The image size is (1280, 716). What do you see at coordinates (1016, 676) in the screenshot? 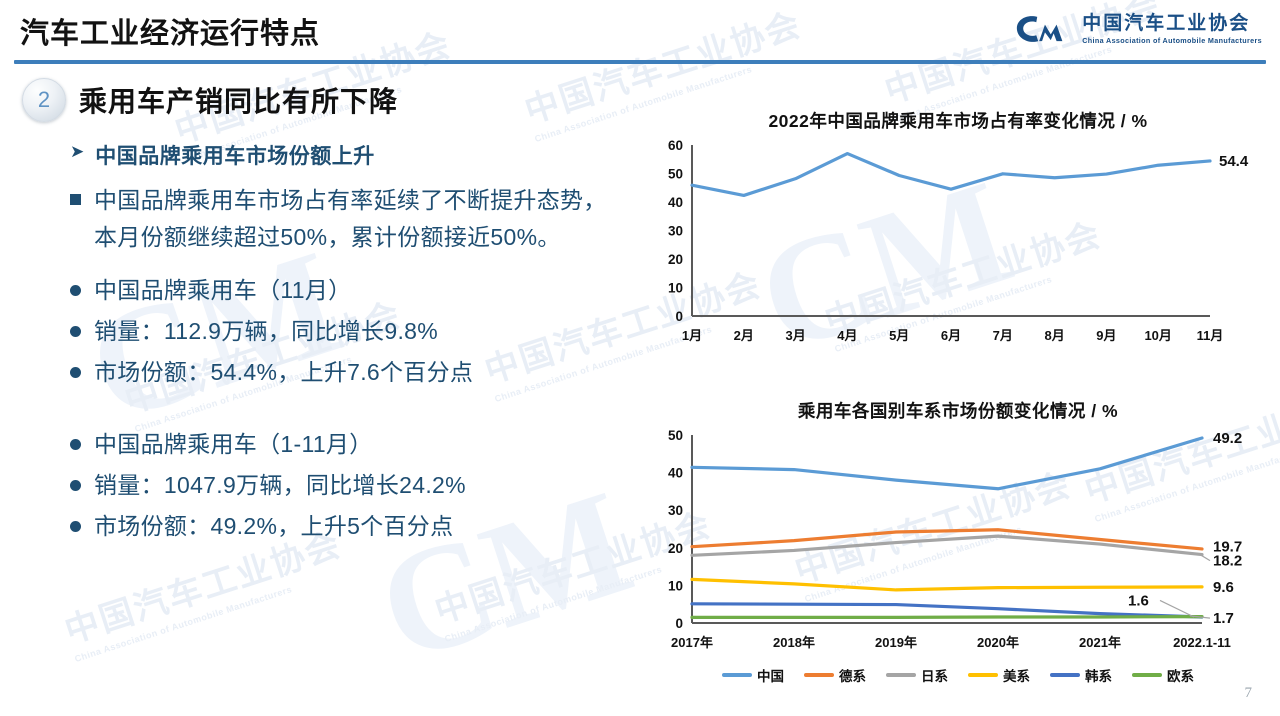
I see `legend-label: 美系` at bounding box center [1016, 676].